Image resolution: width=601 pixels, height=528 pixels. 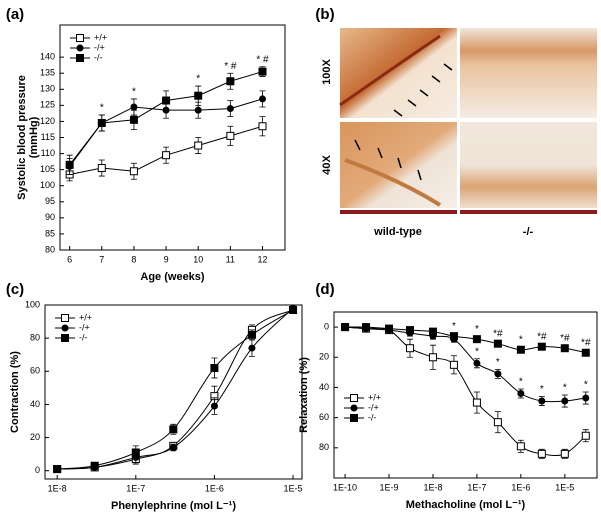 What do you see at coordinates (47, 121) in the screenshot?
I see `y-tick-label: 120` at bounding box center [47, 121].